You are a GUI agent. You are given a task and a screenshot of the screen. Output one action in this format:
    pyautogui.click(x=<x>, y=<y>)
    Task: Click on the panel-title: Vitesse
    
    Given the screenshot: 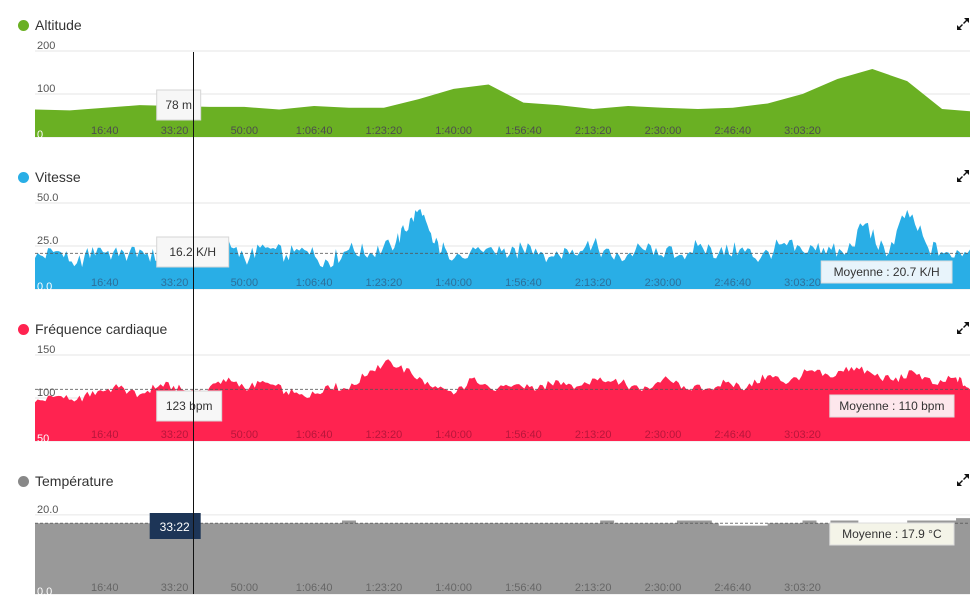 What is the action you would take?
    pyautogui.click(x=58, y=177)
    